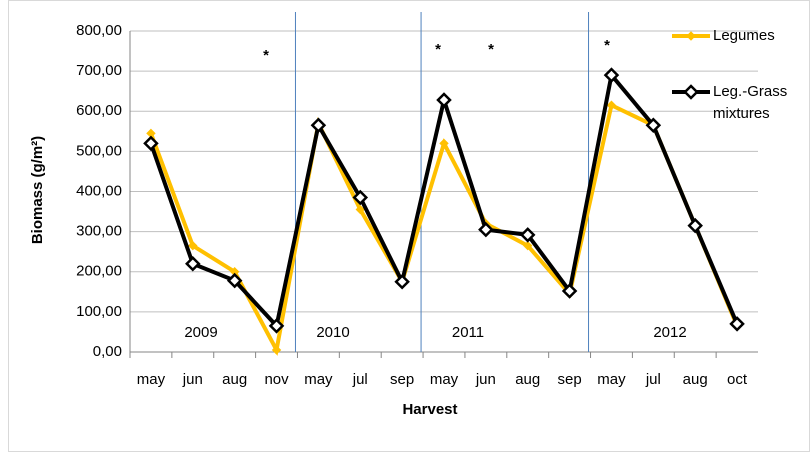  I want to click on y-tick-label: 300,00, so click(99, 231).